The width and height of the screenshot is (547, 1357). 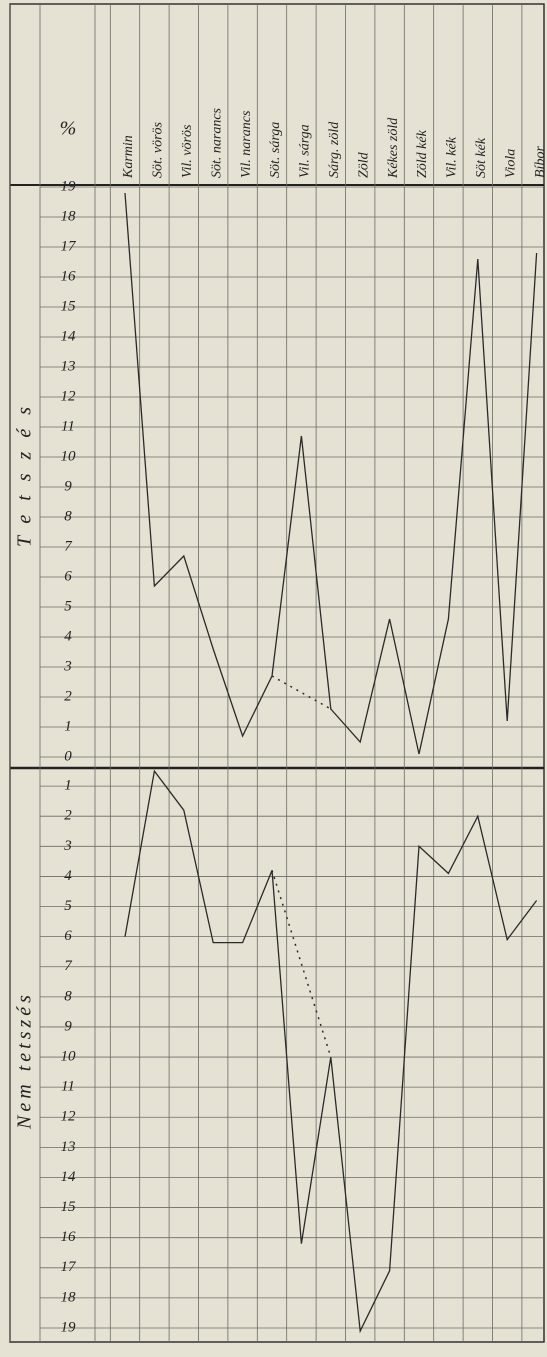 I want to click on x-tick-label: Viola, so click(x=510, y=163).